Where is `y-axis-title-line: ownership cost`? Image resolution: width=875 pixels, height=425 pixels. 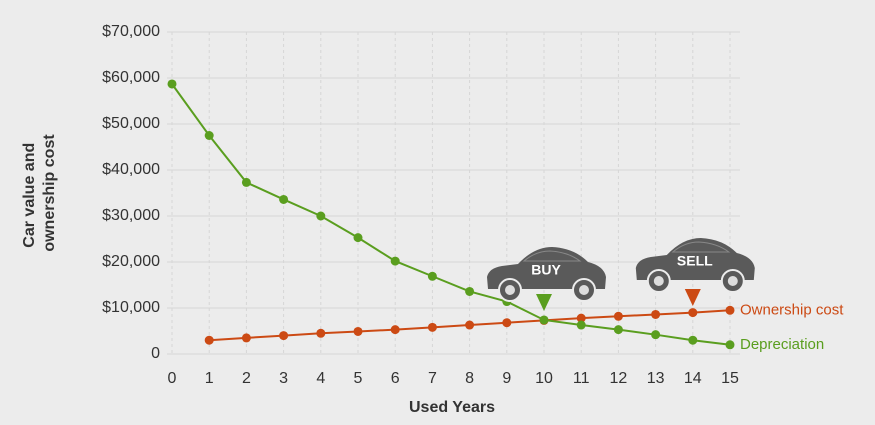
y-axis-title-line: ownership cost is located at coordinates (49, 193).